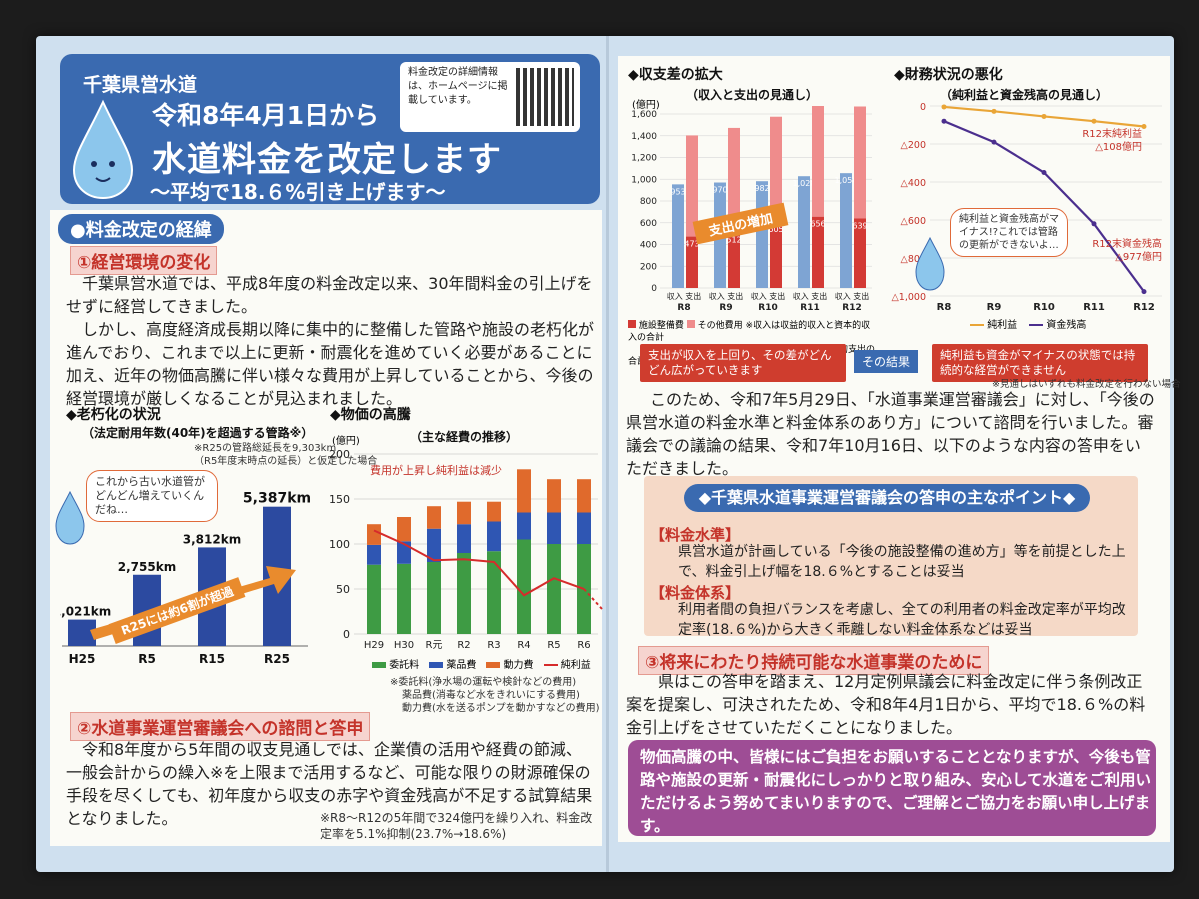  I want to click on balance-income-label: 970, so click(719, 190).